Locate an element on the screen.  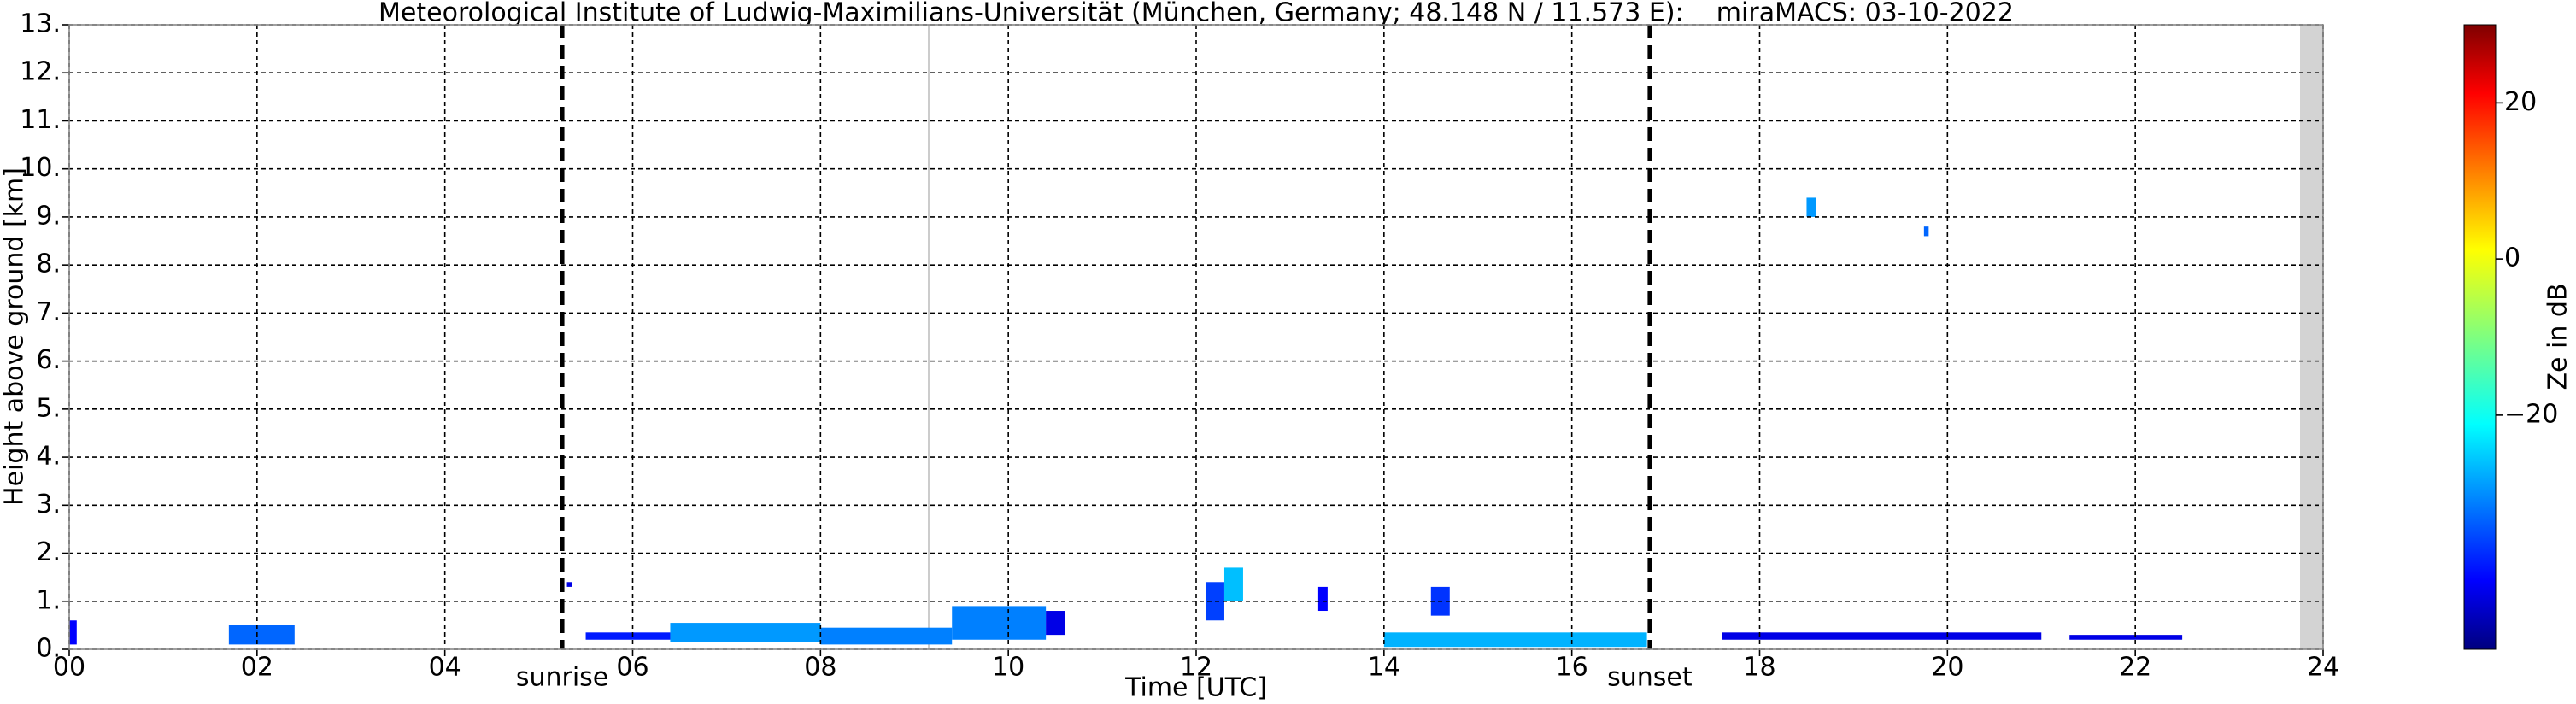
colorbar-tick-label: 20 is located at coordinates (2520, 102).